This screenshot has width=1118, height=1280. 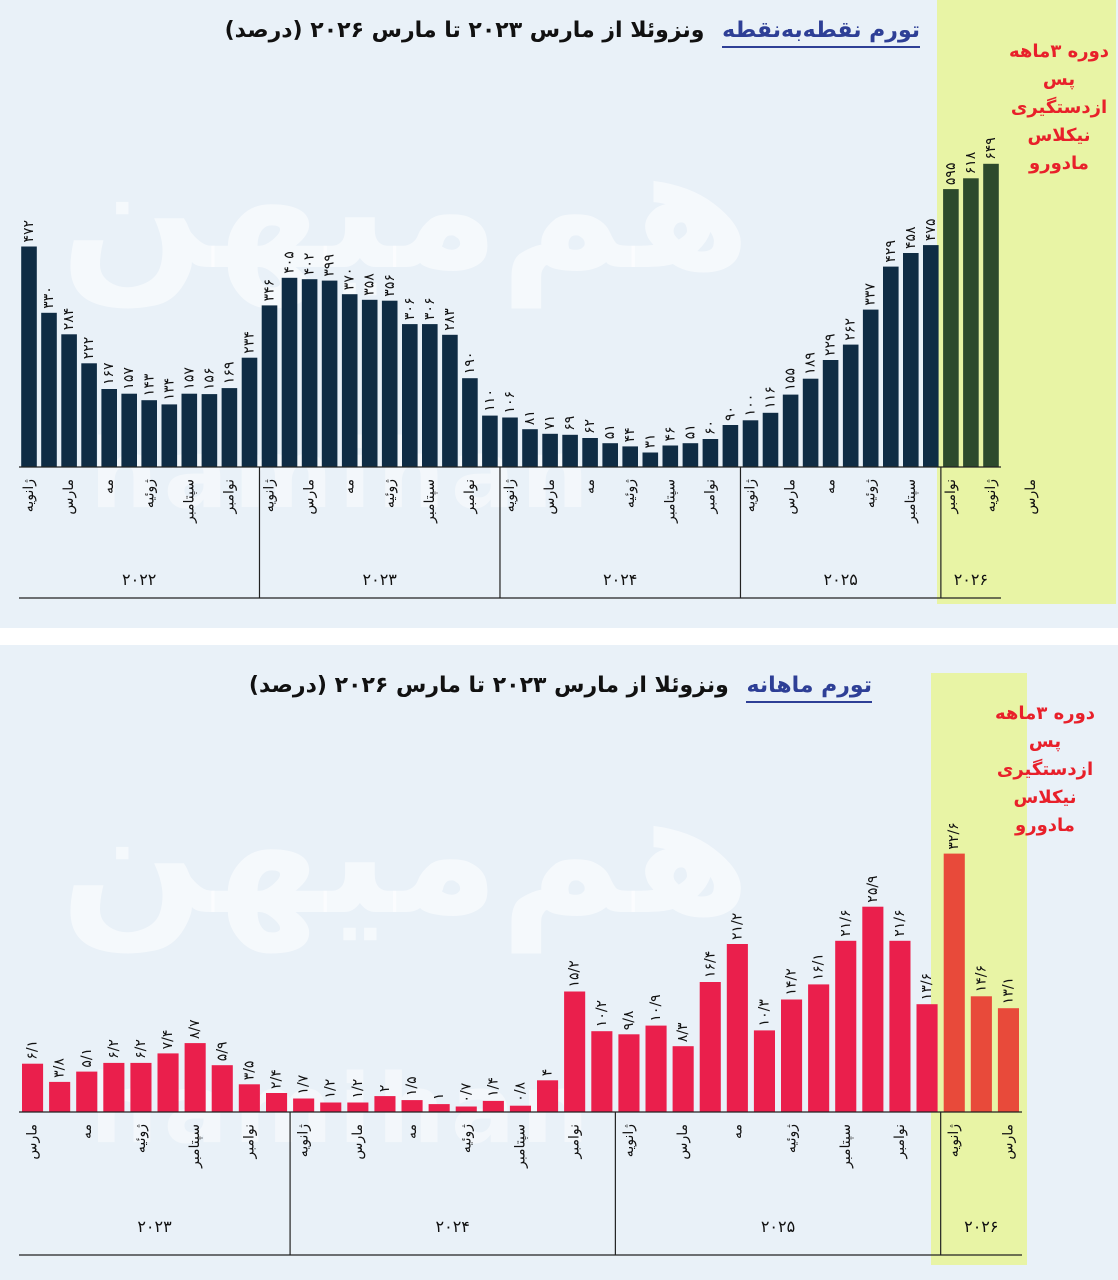 I want to click on value-label: ۳/۵, so click(x=249, y=1071).